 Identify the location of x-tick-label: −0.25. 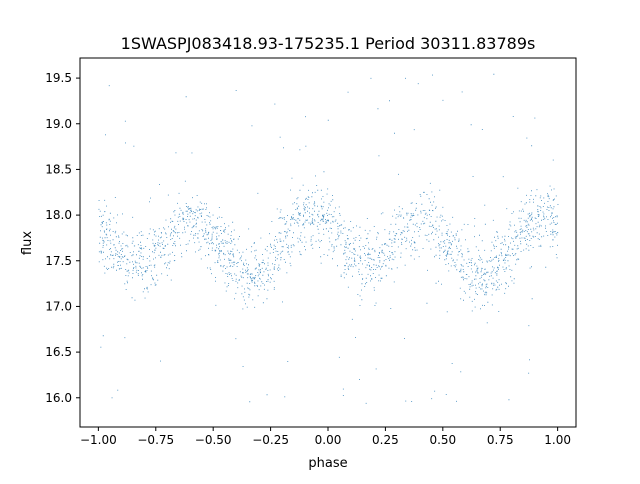
(270, 440).